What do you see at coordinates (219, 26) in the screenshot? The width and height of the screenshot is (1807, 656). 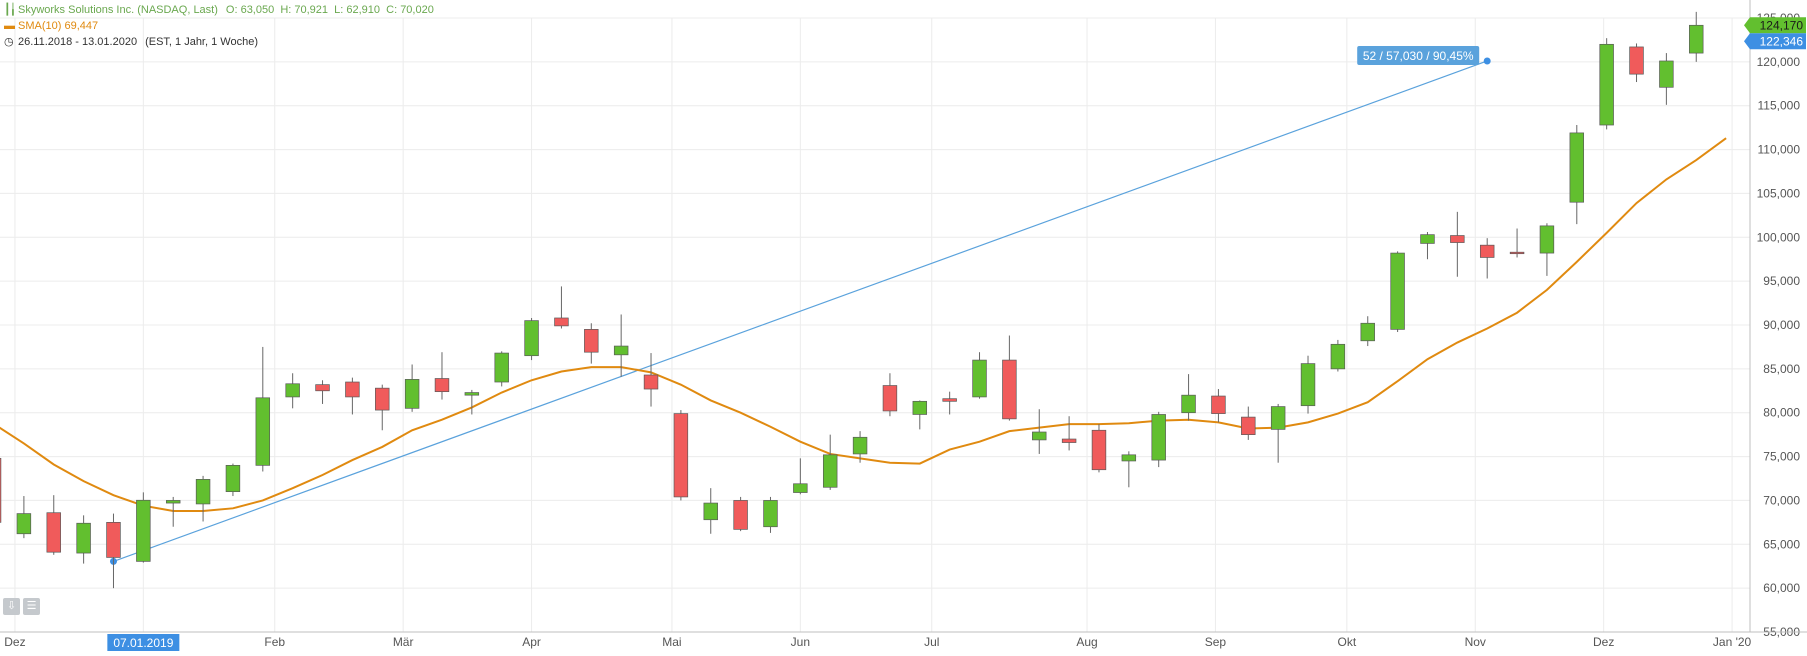 I see `sma-line: ▬ SMA(10) 69,447` at bounding box center [219, 26].